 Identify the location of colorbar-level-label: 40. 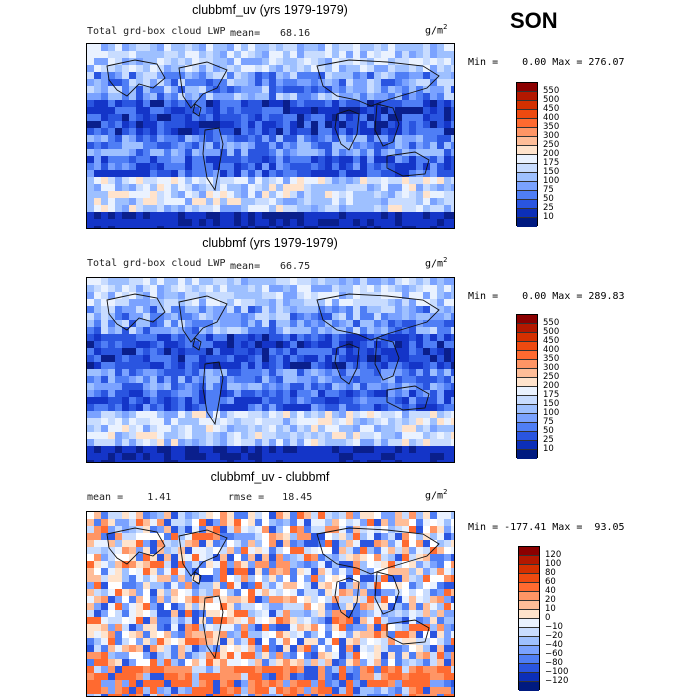
(550, 591).